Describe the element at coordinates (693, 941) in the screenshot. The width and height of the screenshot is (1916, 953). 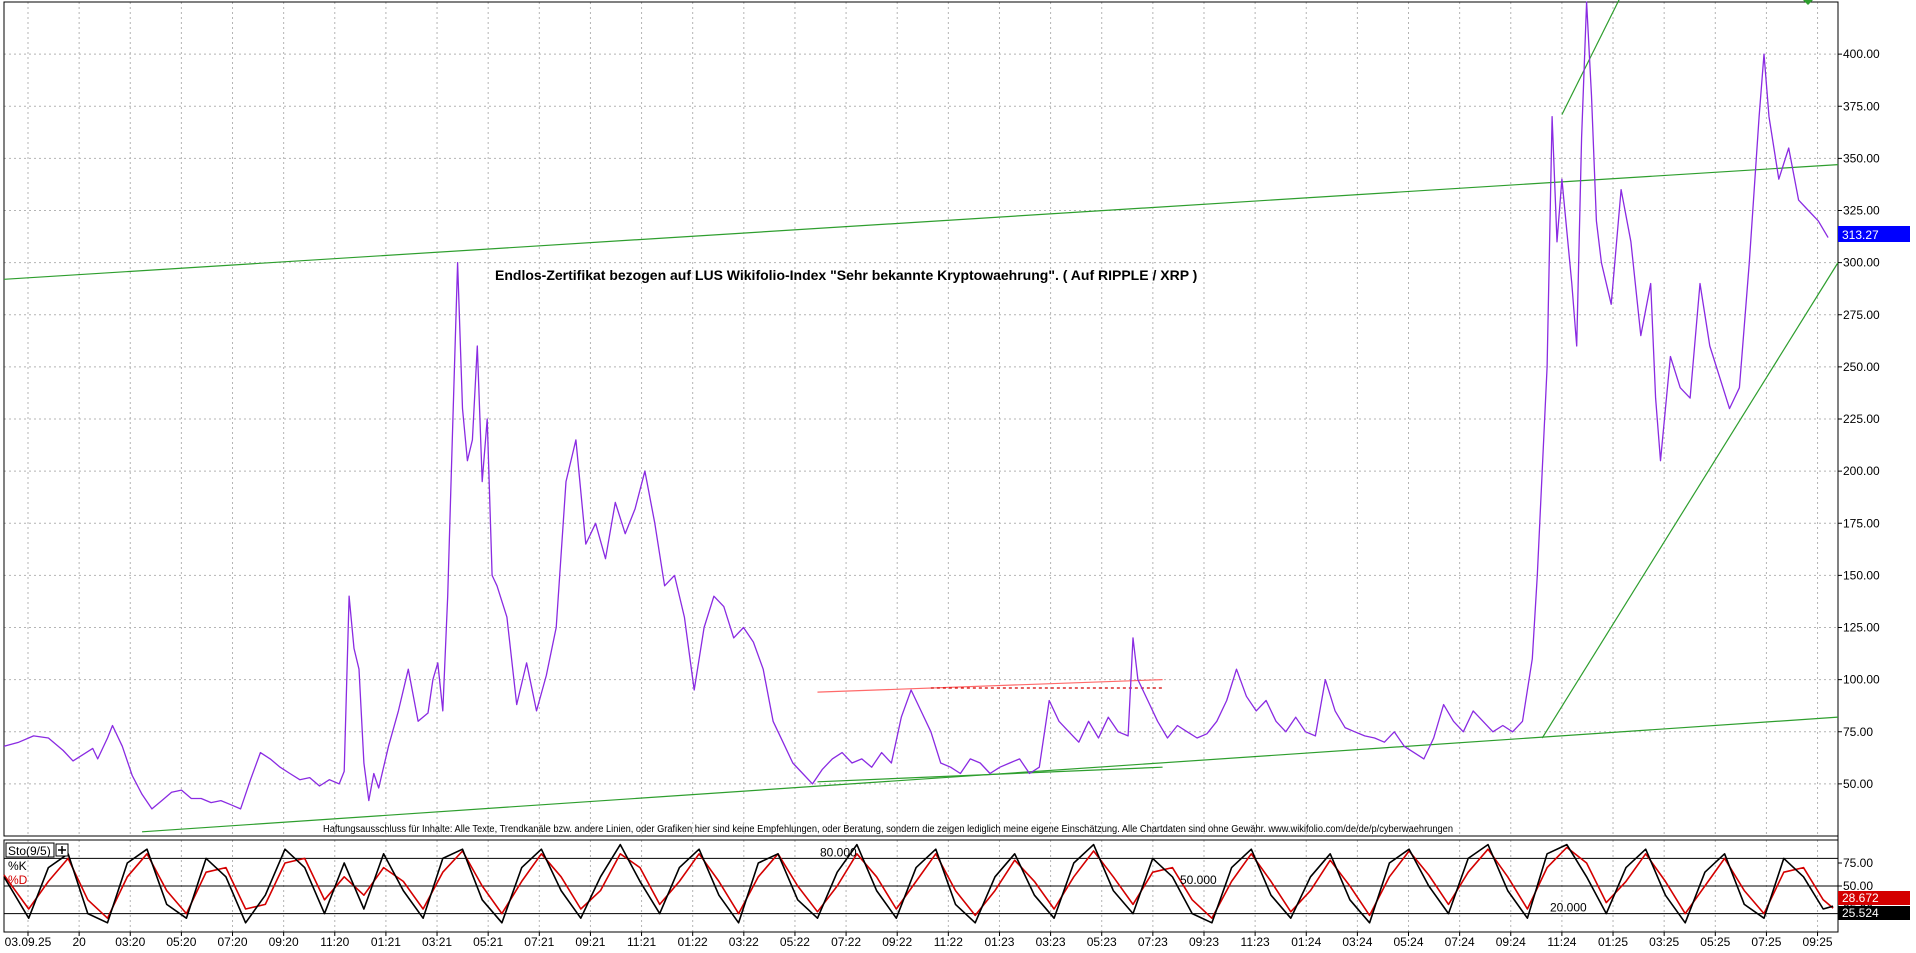
I see `x-tick-label: 01:22` at that location.